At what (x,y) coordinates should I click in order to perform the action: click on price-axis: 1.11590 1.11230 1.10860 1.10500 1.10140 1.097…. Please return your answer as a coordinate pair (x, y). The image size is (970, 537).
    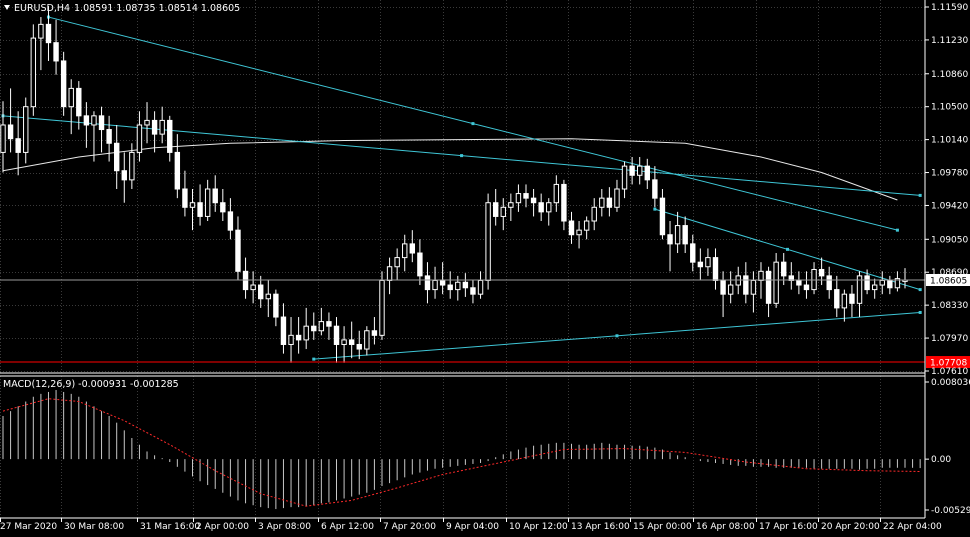
    Looking at the image, I should click on (946, 190).